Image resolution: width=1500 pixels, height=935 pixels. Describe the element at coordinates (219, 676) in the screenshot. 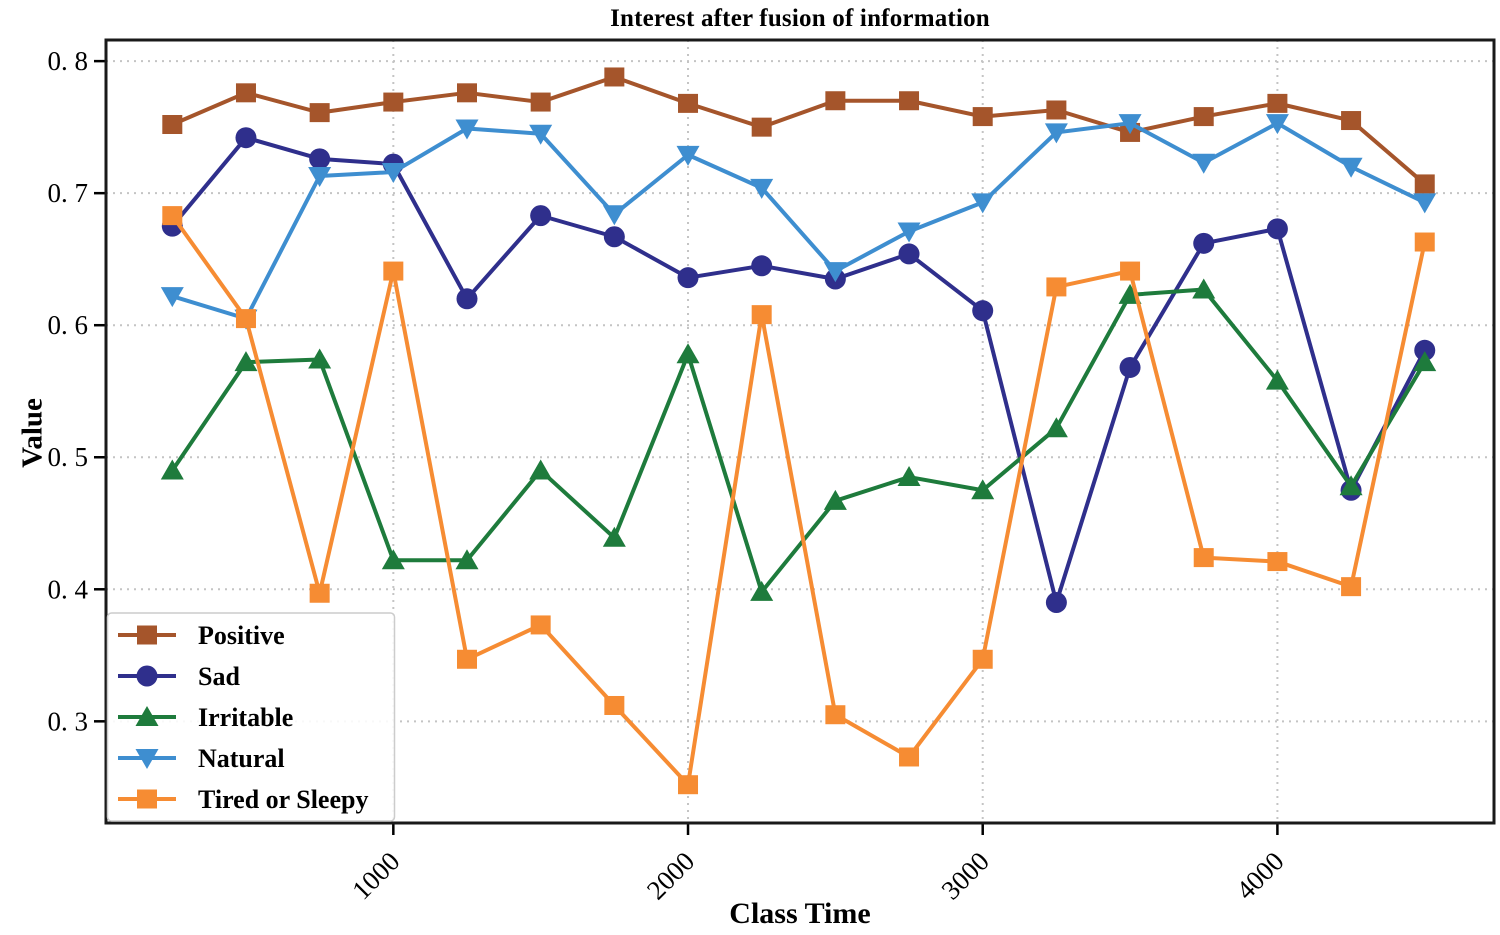

I see `legend-label: Sad` at that location.